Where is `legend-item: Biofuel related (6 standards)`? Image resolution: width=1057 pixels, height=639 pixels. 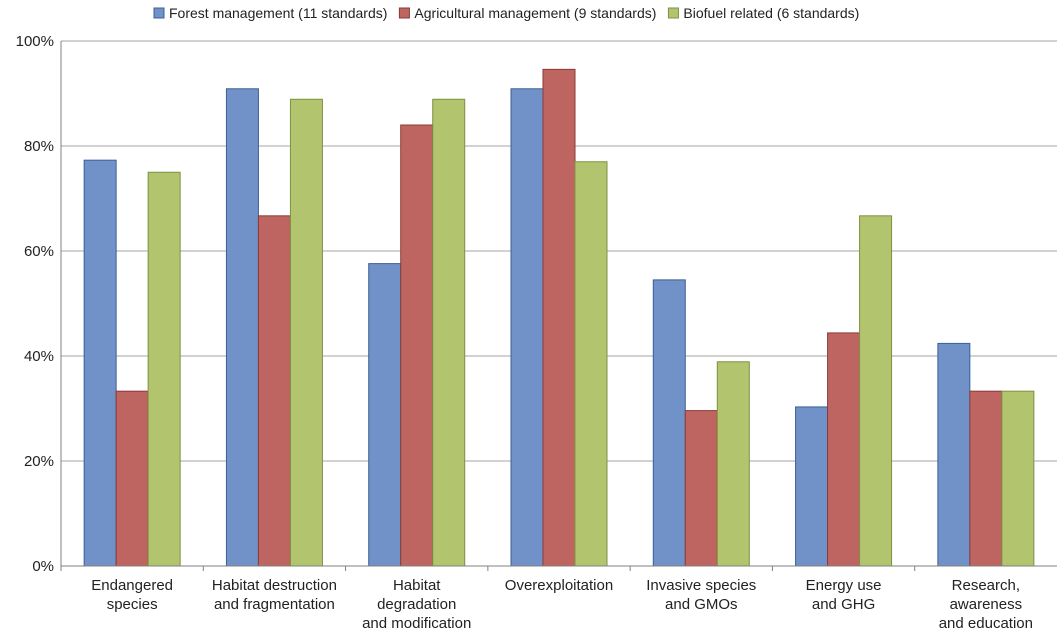 legend-item: Biofuel related (6 standards) is located at coordinates (763, 13).